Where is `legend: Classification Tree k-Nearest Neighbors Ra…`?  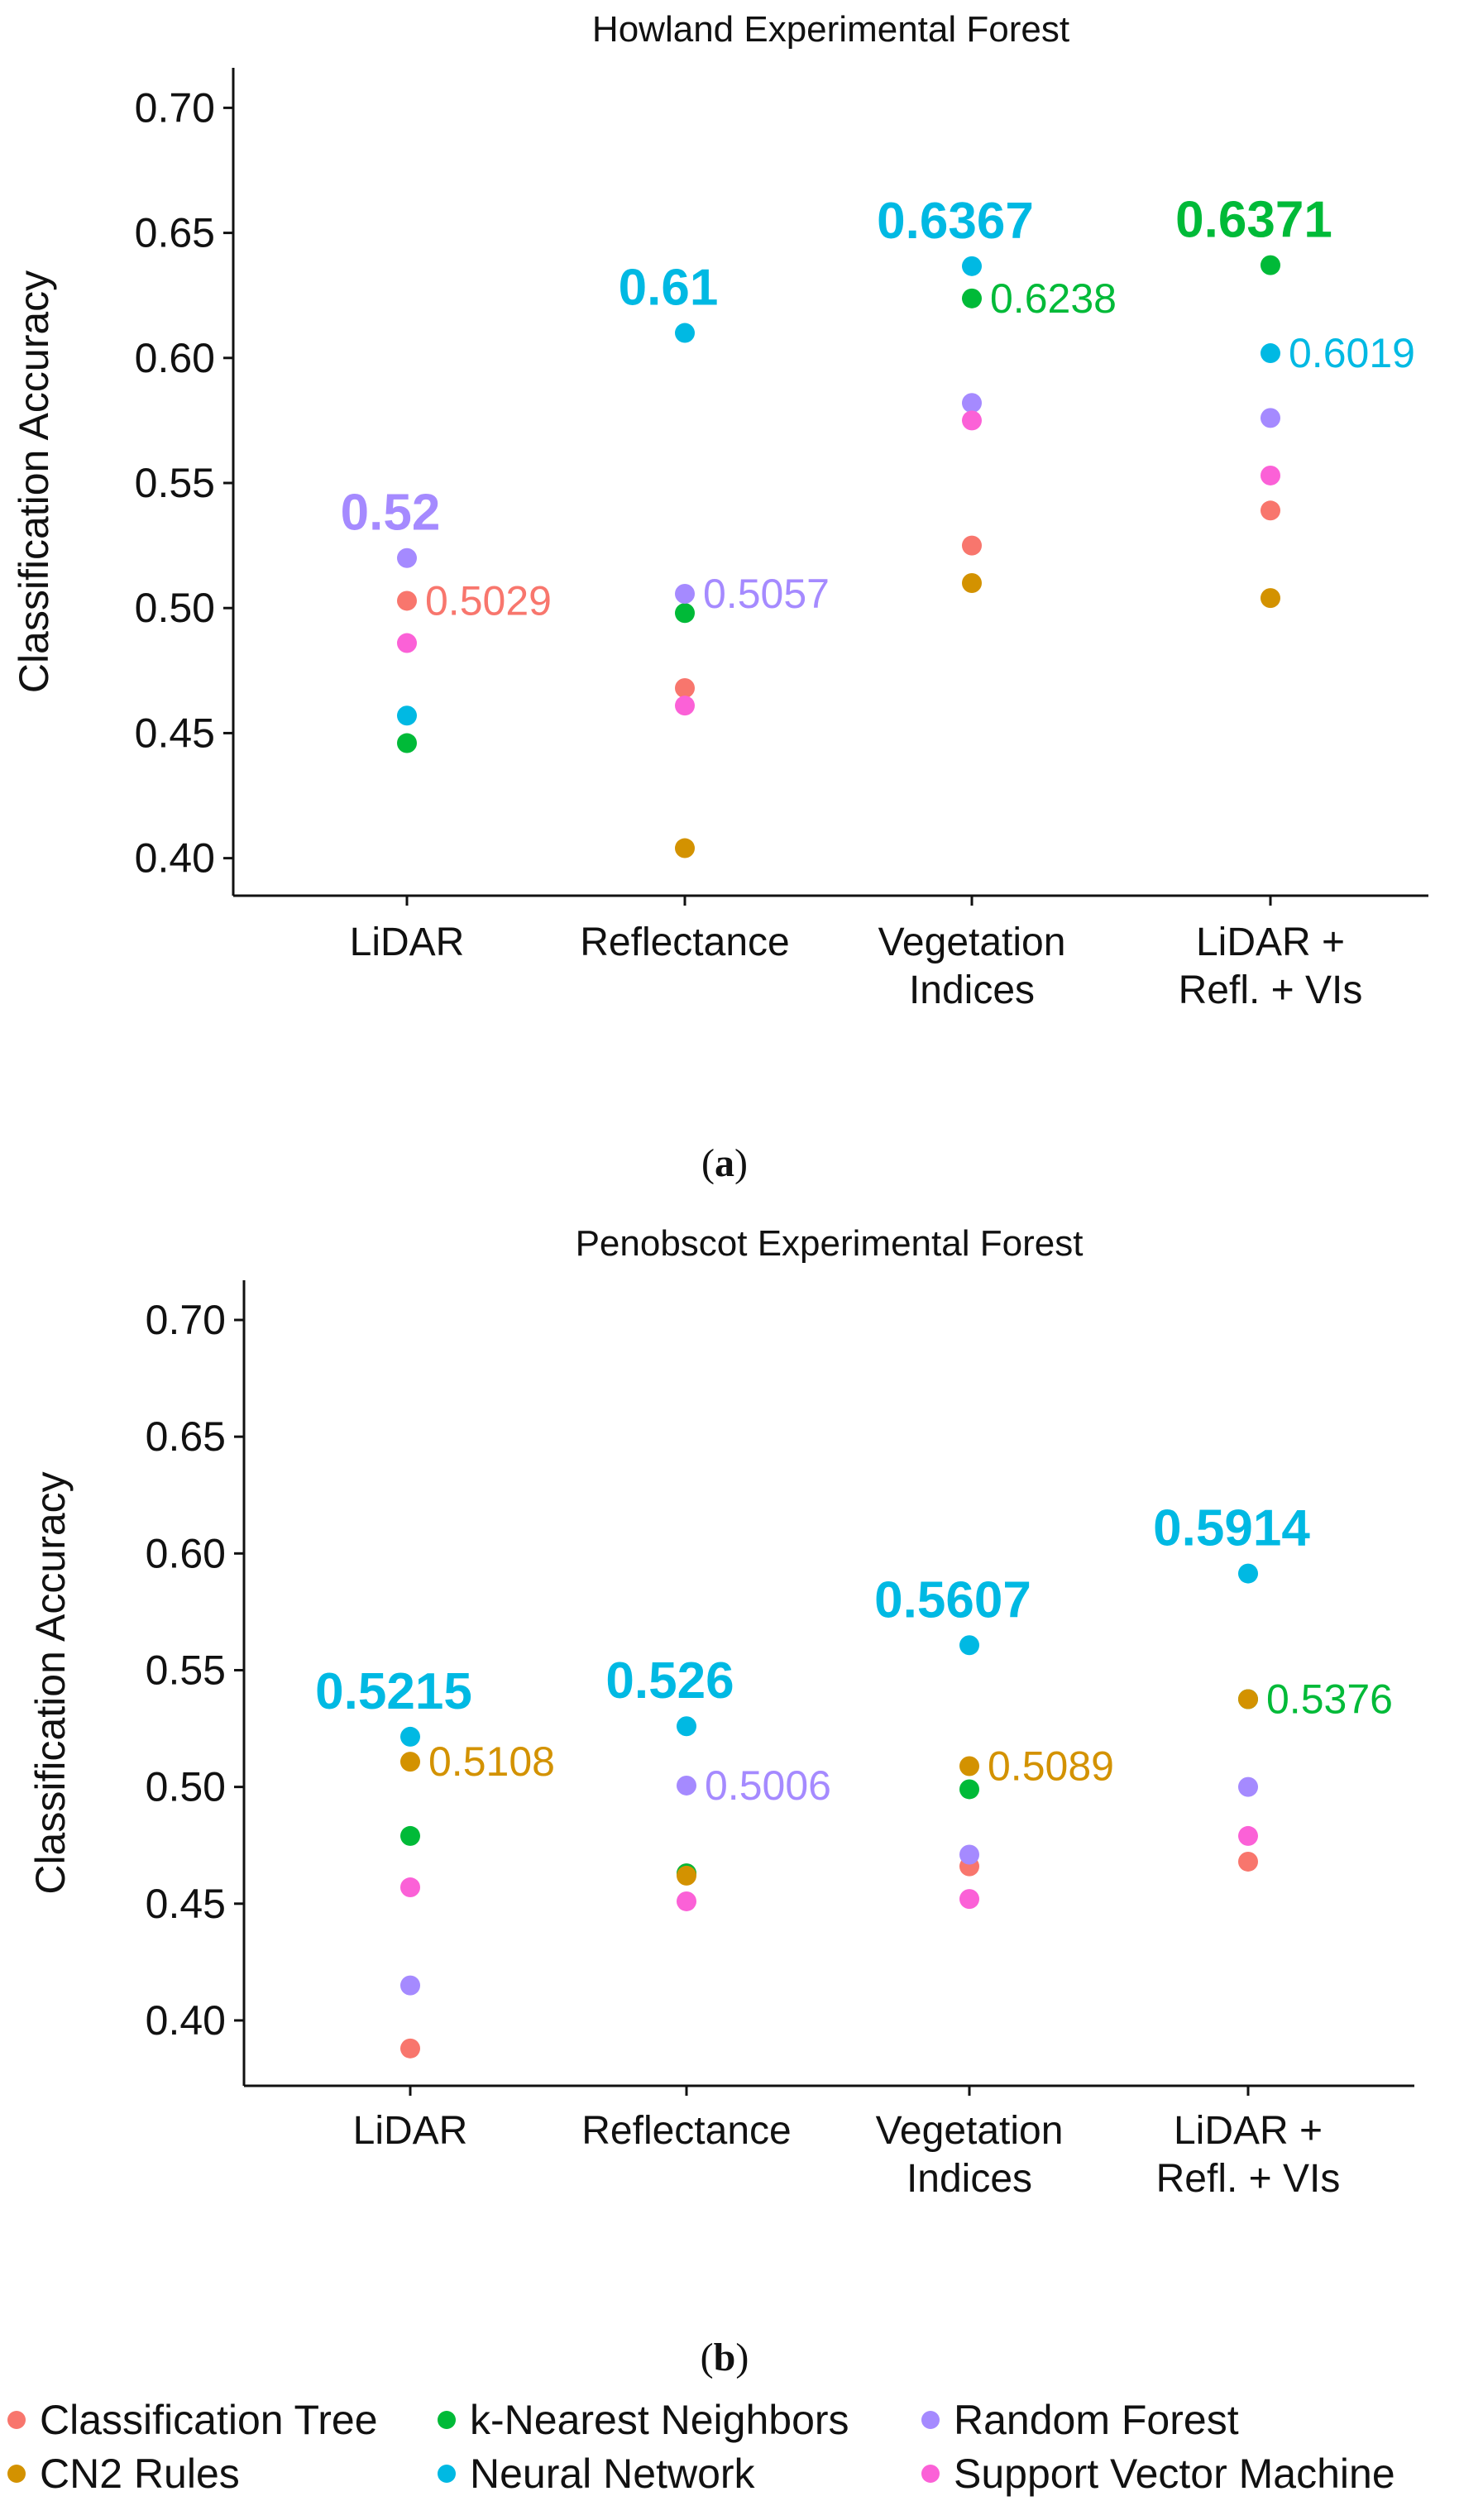 legend: Classification Tree k-Nearest Neighbors Ra… is located at coordinates (701, 2447).